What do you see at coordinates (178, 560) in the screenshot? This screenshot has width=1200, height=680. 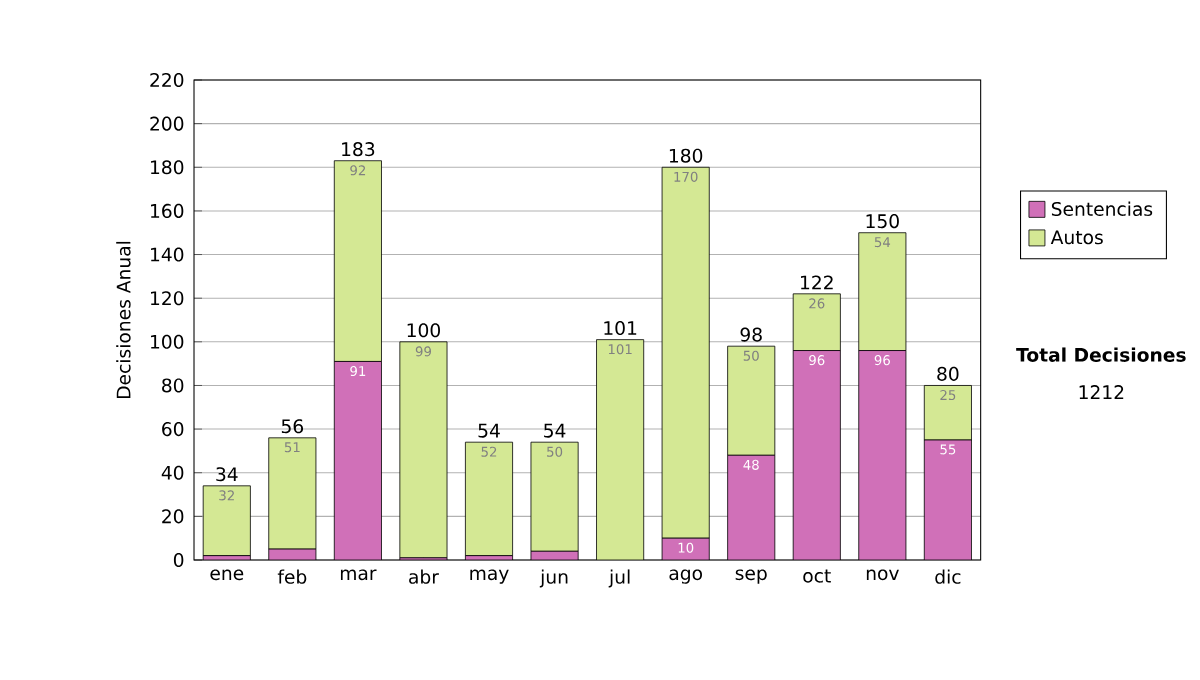 I see `y-tick-label: 0` at bounding box center [178, 560].